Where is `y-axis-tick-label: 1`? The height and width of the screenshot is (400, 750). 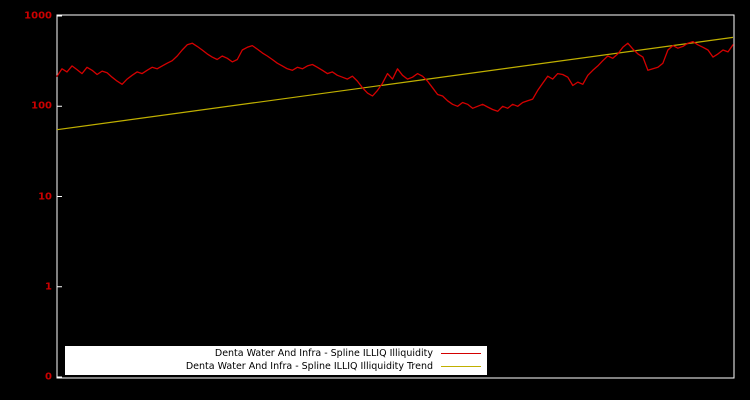 y-axis-tick-label: 1 is located at coordinates (48, 287).